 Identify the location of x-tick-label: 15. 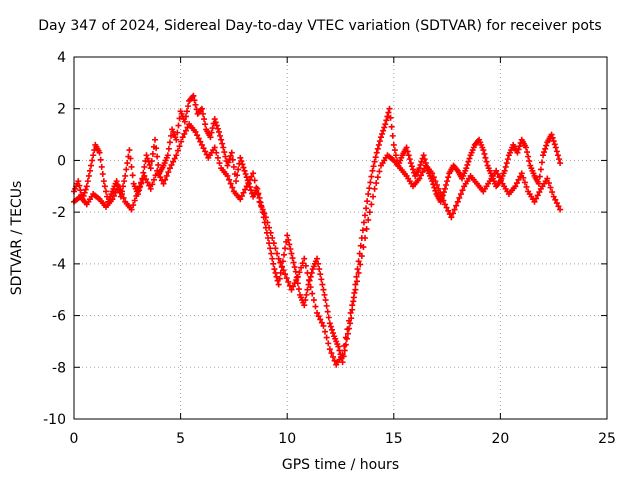
(394, 439).